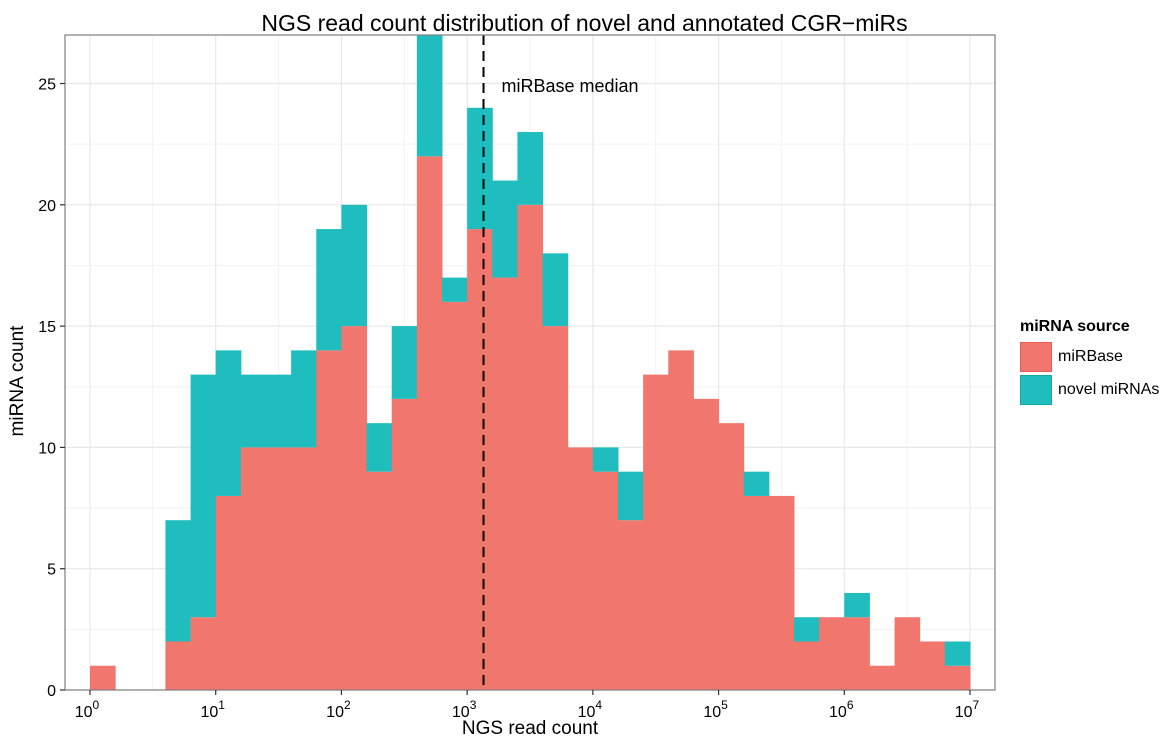 This screenshot has width=1169, height=743. Describe the element at coordinates (841, 709) in the screenshot. I see `x-tick-label: 10⁶` at that location.